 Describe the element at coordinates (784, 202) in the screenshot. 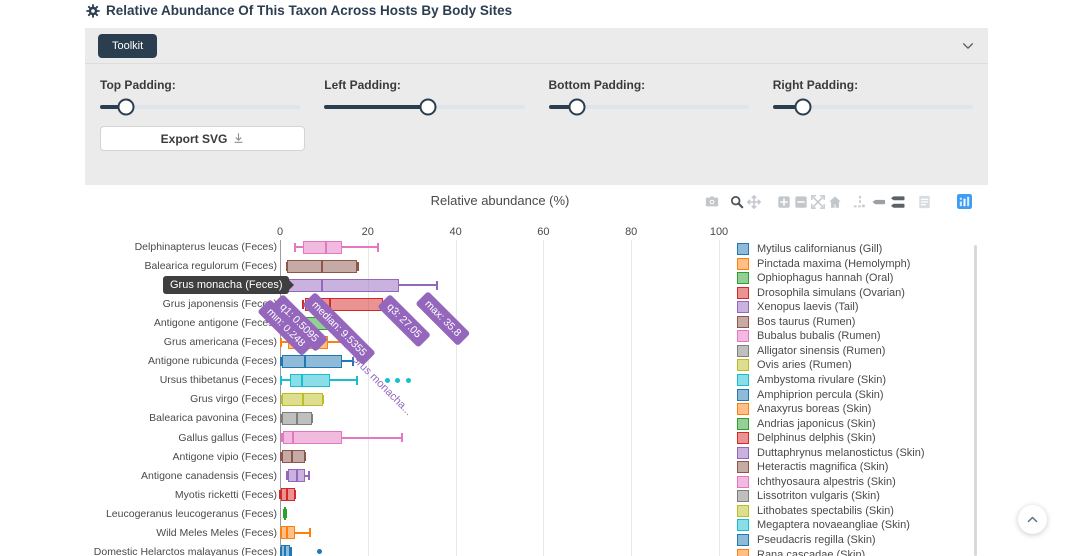

I see `zoom-in-icon` at that location.